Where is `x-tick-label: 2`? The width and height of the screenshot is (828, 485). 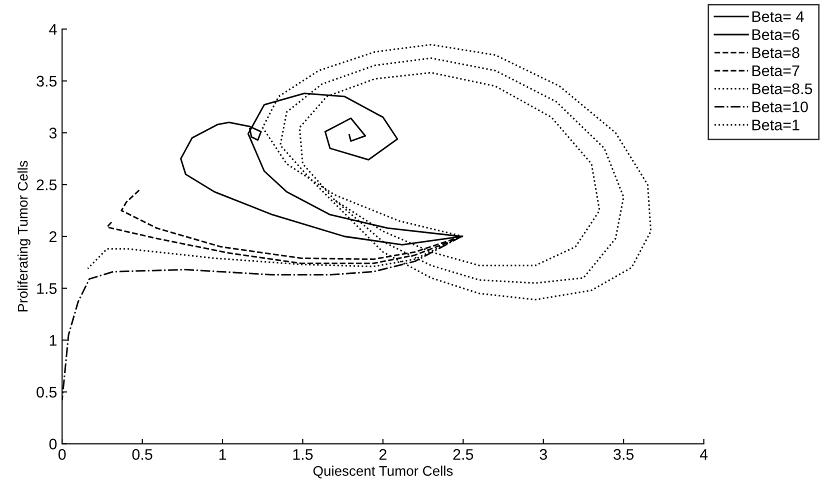 x-tick-label: 2 is located at coordinates (382, 454).